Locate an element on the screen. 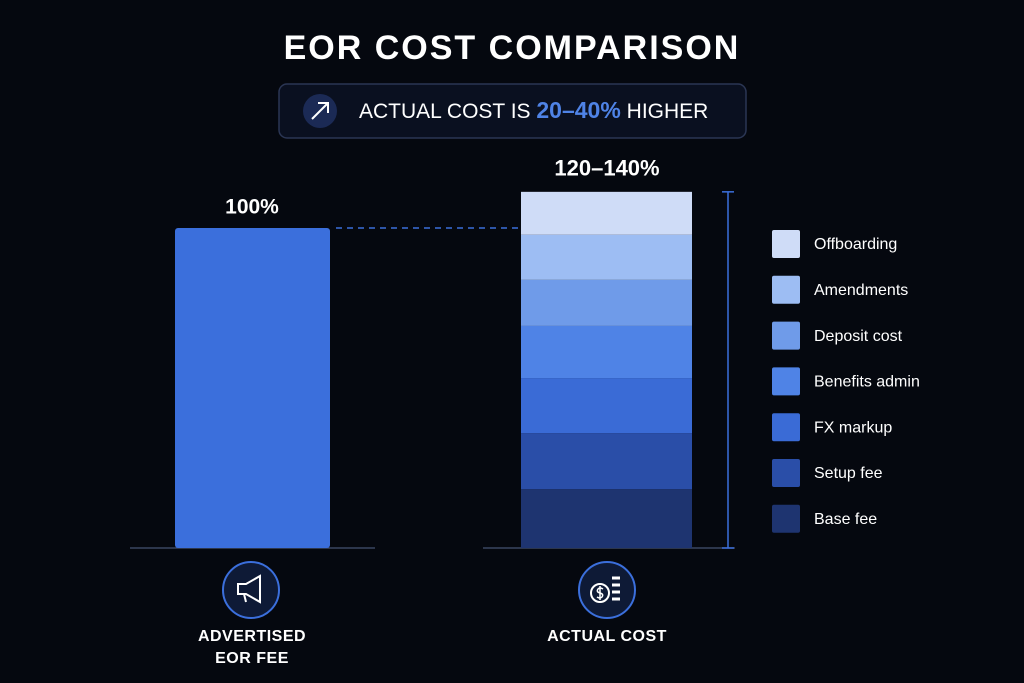 This screenshot has width=1024, height=683. callout-text: ACTUAL COST IS 20–40% HIGHER is located at coordinates (533, 110).